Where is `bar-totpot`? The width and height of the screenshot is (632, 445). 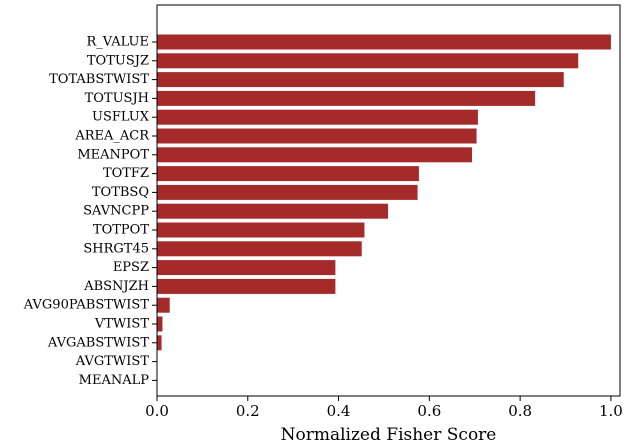
bar-totpot is located at coordinates (261, 230).